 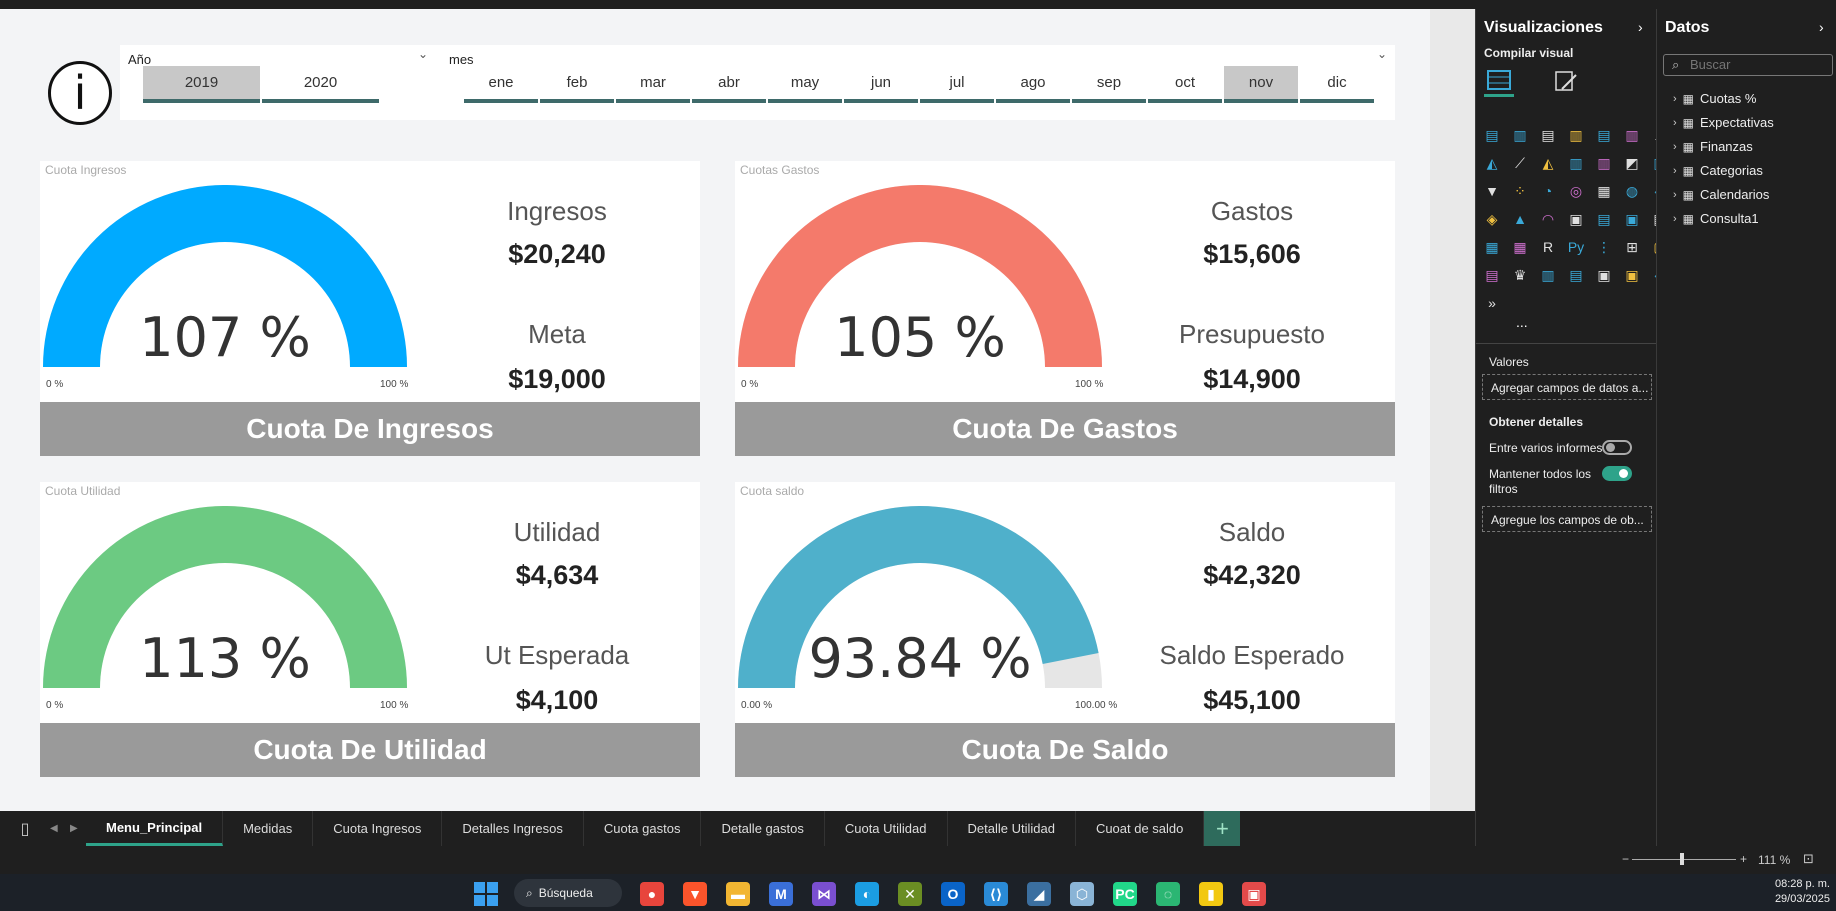 What do you see at coordinates (1109, 84) in the screenshot?
I see `month-option-sep: sep` at bounding box center [1109, 84].